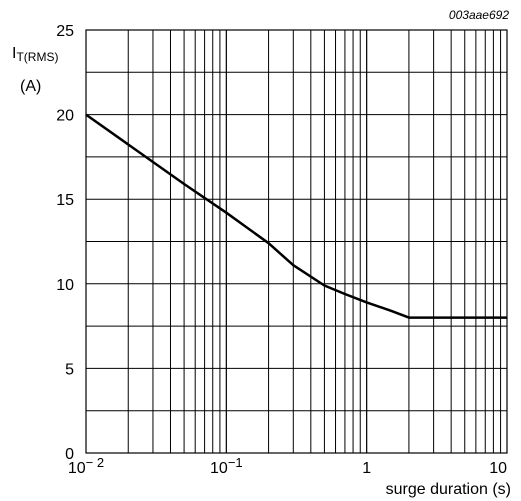 The image size is (521, 501). What do you see at coordinates (448, 489) in the screenshot?
I see `x-axis-label: surge duration (s)` at bounding box center [448, 489].